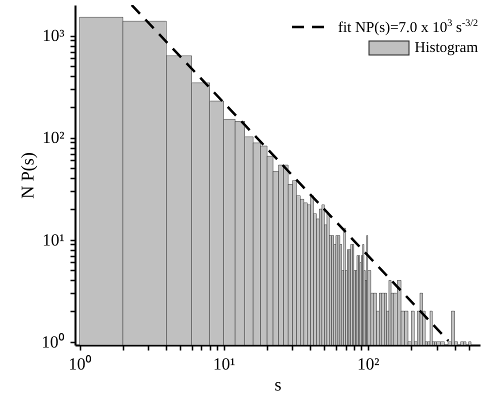  I want to click on legend-label: Histogram, so click(446, 48).